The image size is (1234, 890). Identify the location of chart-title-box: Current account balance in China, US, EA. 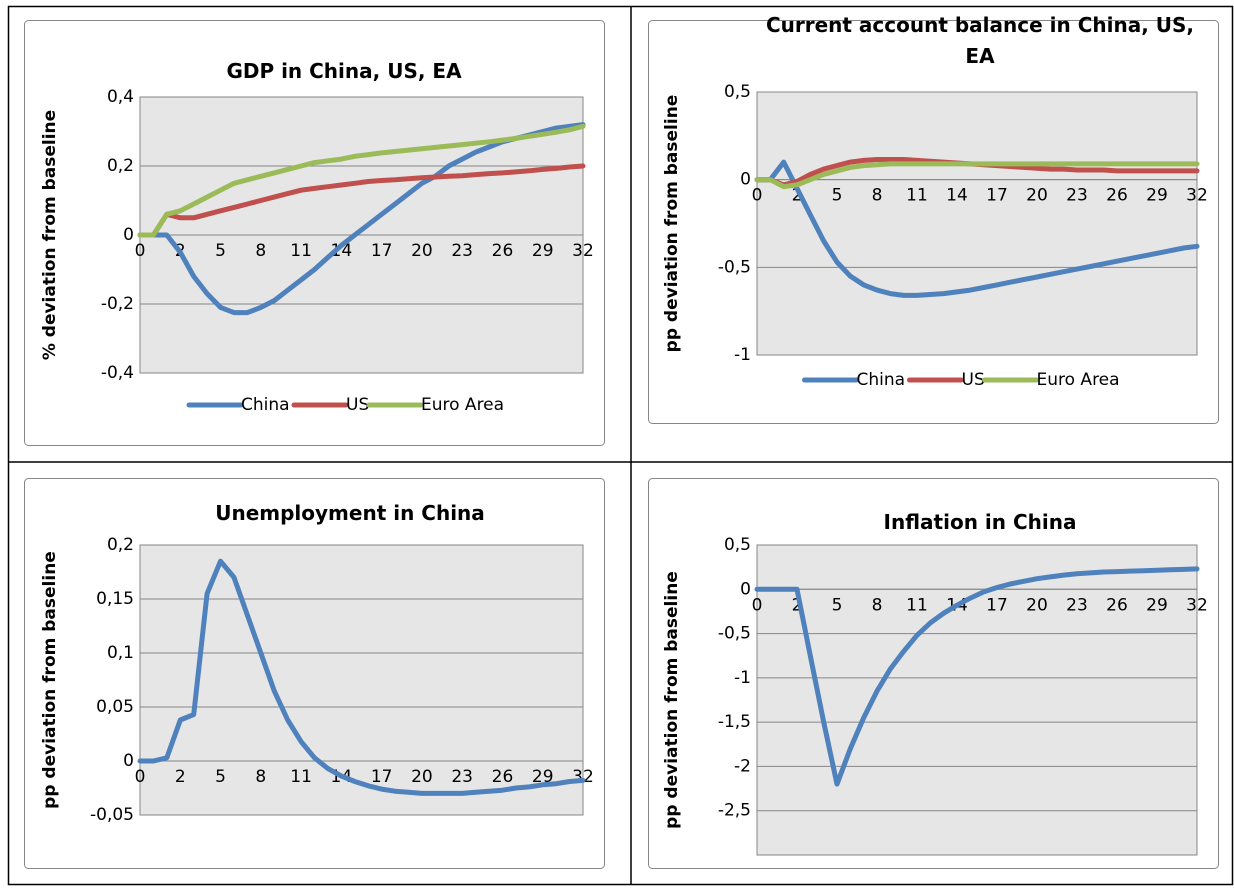
(980, 40).